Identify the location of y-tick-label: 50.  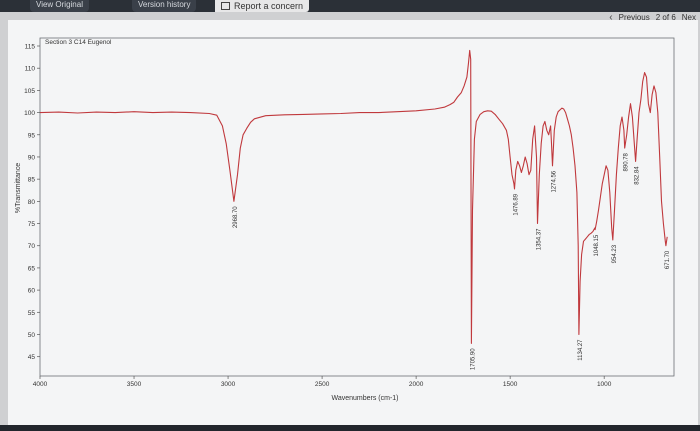
(32, 335).